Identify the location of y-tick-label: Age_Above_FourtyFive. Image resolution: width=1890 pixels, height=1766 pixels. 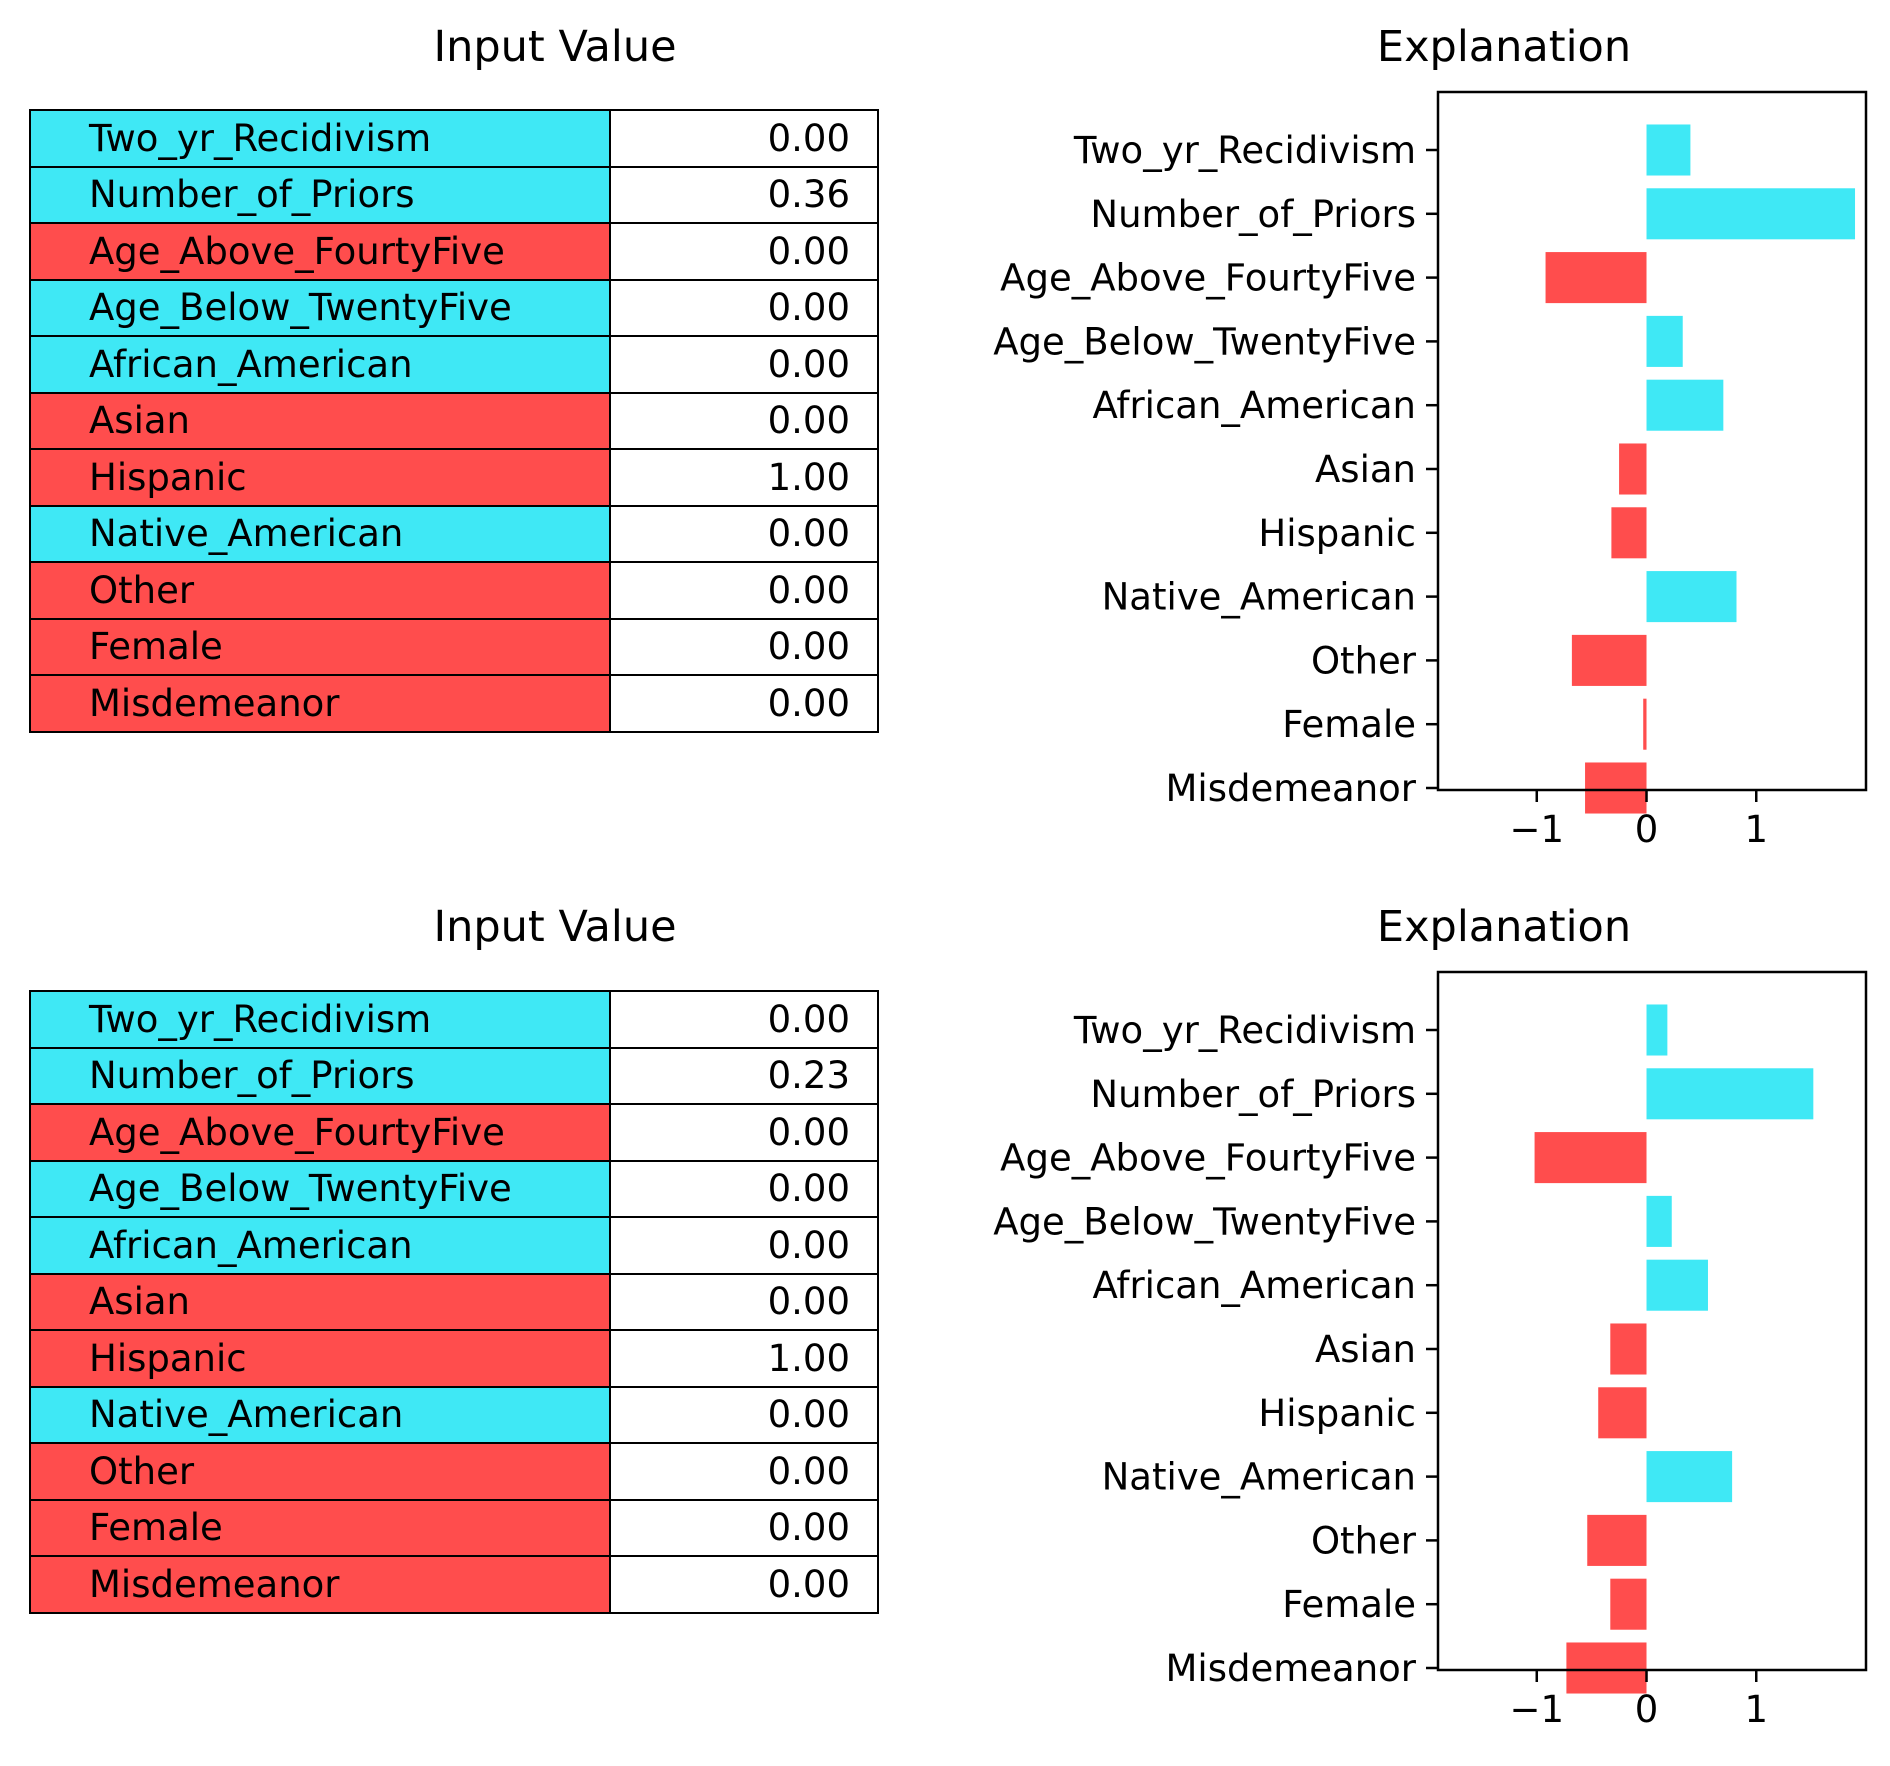
(1208, 1158).